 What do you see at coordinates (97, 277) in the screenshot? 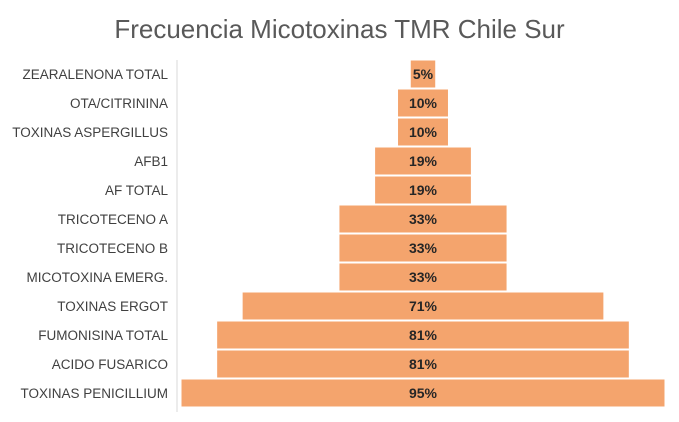
I see `category-label: MICOTOXINA EMERG.` at bounding box center [97, 277].